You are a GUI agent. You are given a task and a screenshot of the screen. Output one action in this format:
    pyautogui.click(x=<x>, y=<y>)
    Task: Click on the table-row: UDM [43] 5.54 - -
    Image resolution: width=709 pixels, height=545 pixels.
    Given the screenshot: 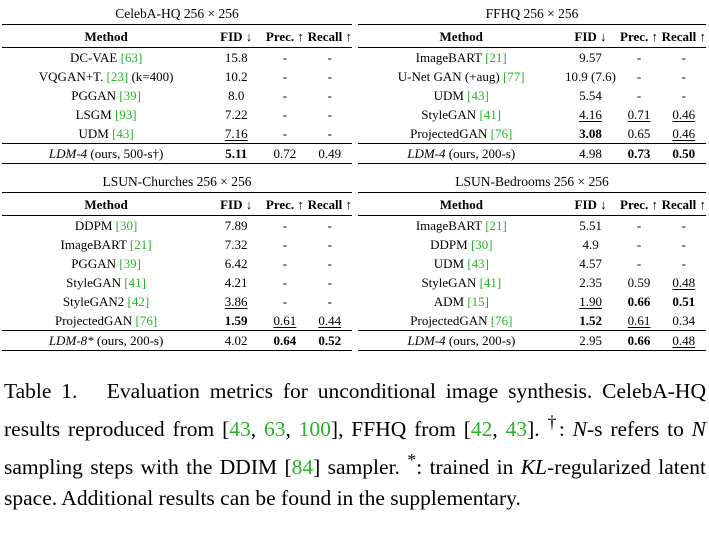 What is the action you would take?
    pyautogui.click(x=532, y=95)
    